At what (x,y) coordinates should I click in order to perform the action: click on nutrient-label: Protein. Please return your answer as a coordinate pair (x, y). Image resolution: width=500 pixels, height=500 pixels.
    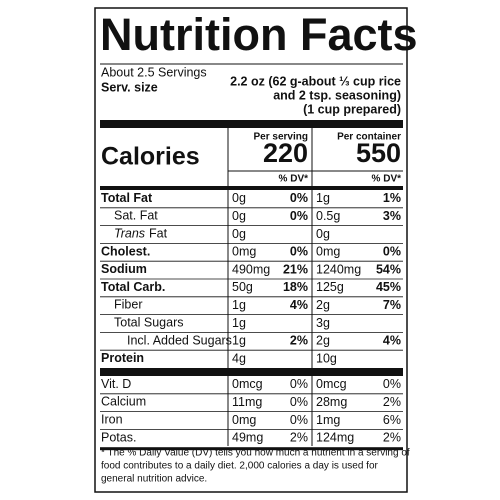
    Looking at the image, I should click on (122, 358).